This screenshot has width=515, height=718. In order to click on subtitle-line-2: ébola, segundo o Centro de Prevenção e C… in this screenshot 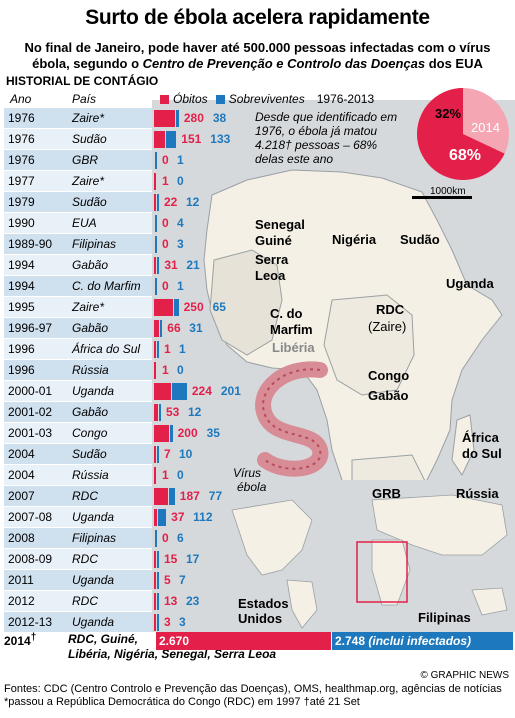, I will do `click(257, 64)`.